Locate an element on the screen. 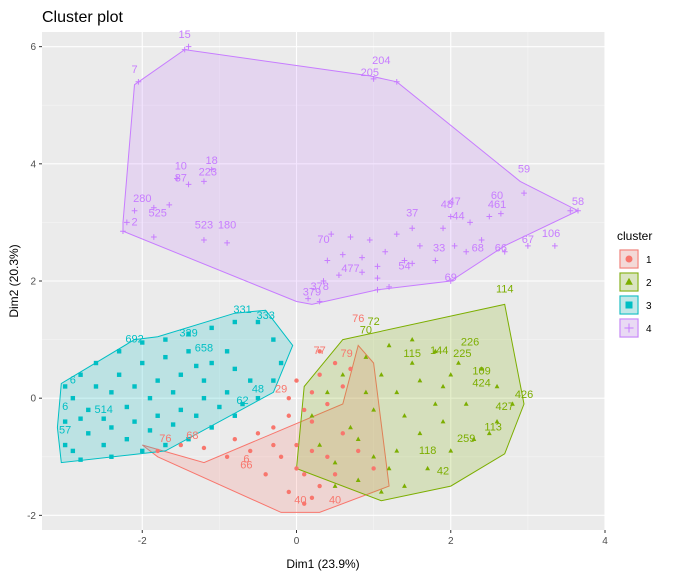 The width and height of the screenshot is (677, 584). cluster-1-point-label: 77 is located at coordinates (320, 351).